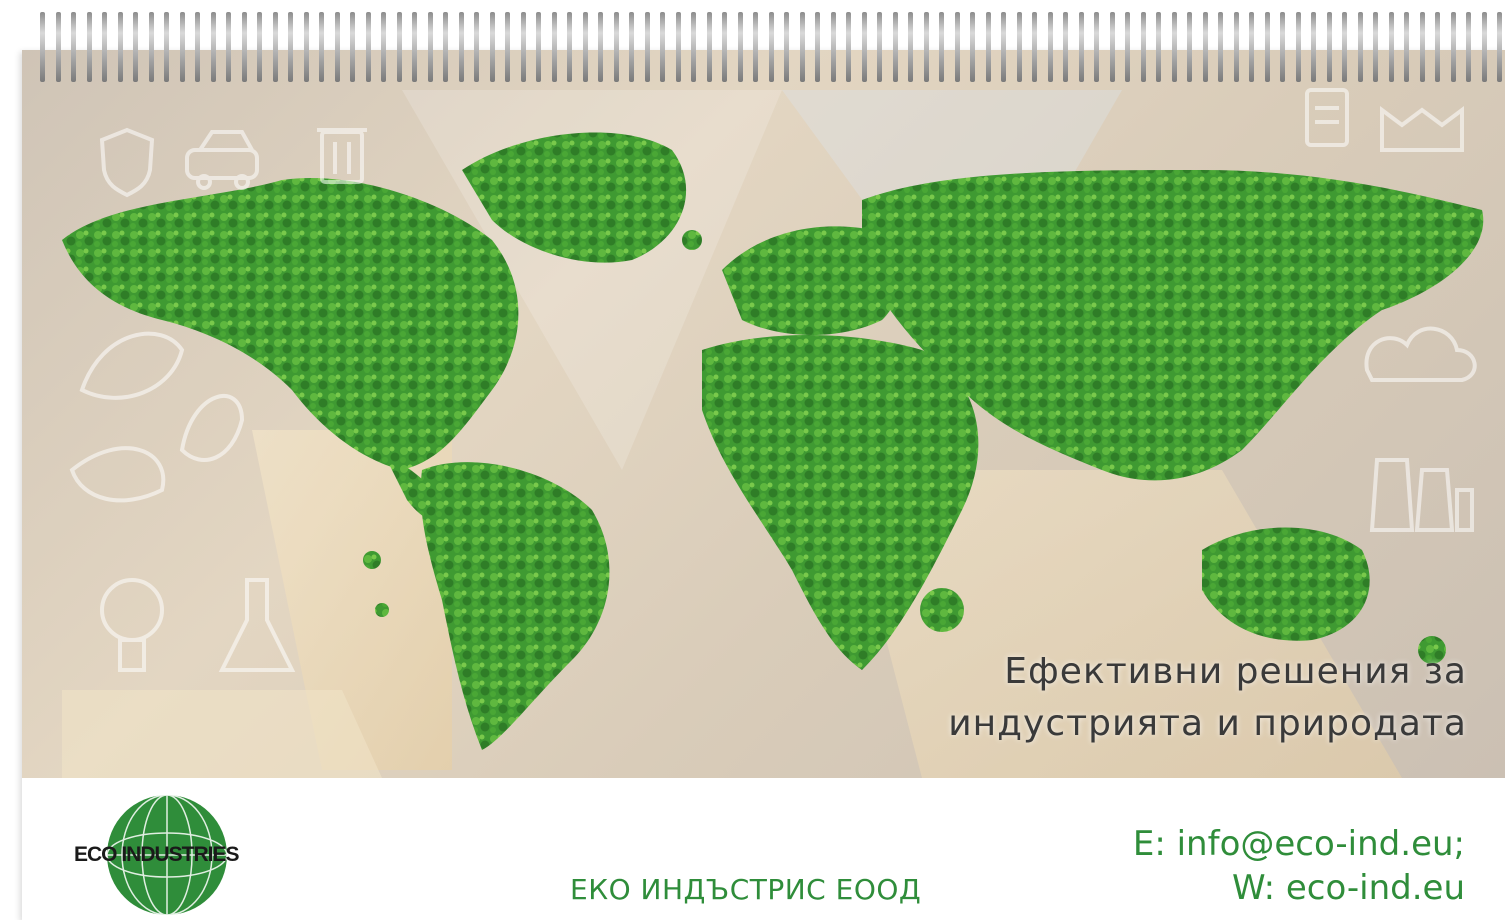 This screenshot has height=920, width=1505. Describe the element at coordinates (222, 160) in the screenshot. I see `car-icon` at that location.